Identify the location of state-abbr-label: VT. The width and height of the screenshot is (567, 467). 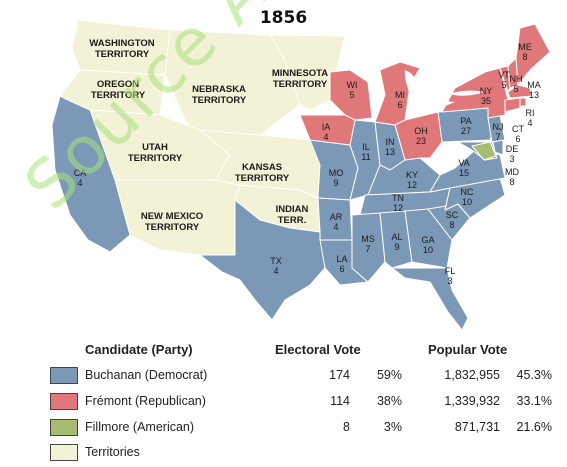
(504, 75).